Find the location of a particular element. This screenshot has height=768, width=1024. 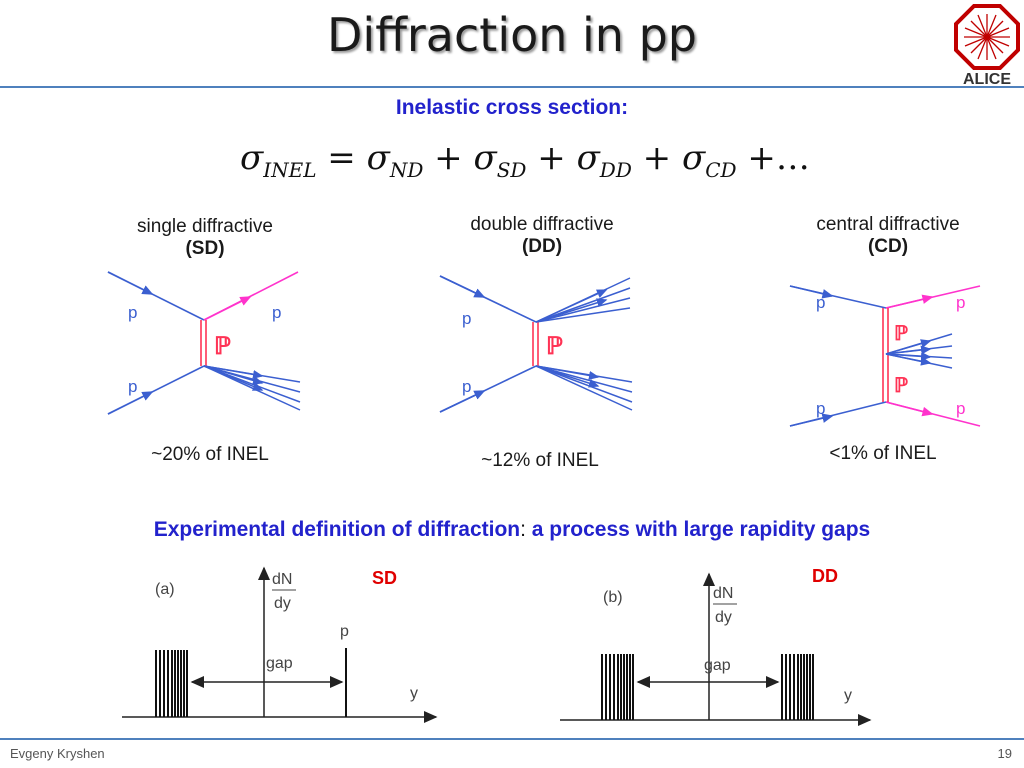

caption-cd-name: central diffractive is located at coordinates (888, 224).